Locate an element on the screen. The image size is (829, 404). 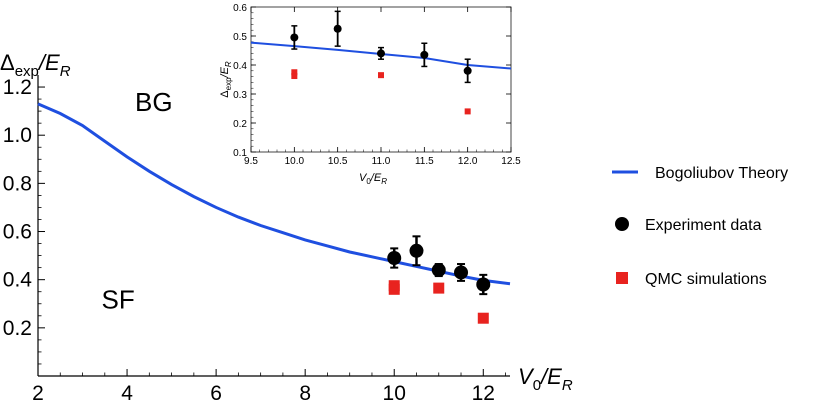
inset-x-tick-label: 12.5 is located at coordinates (511, 161).